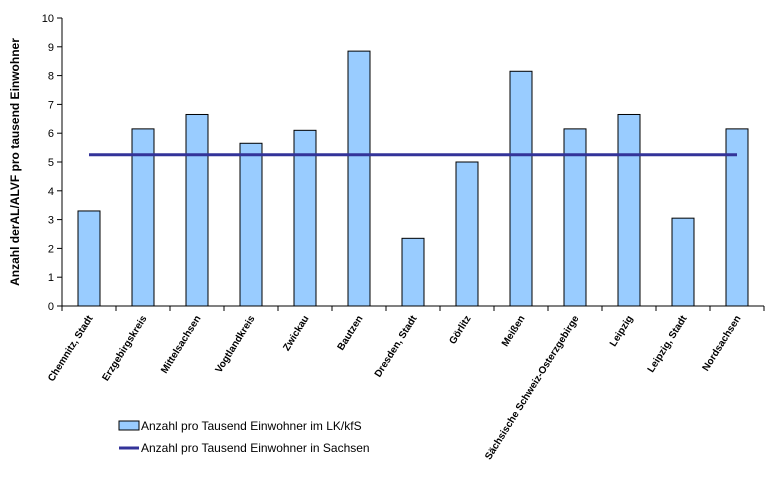 The height and width of the screenshot is (483, 780). Describe the element at coordinates (514, 331) in the screenshot. I see `x-category-label: Meißen` at that location.